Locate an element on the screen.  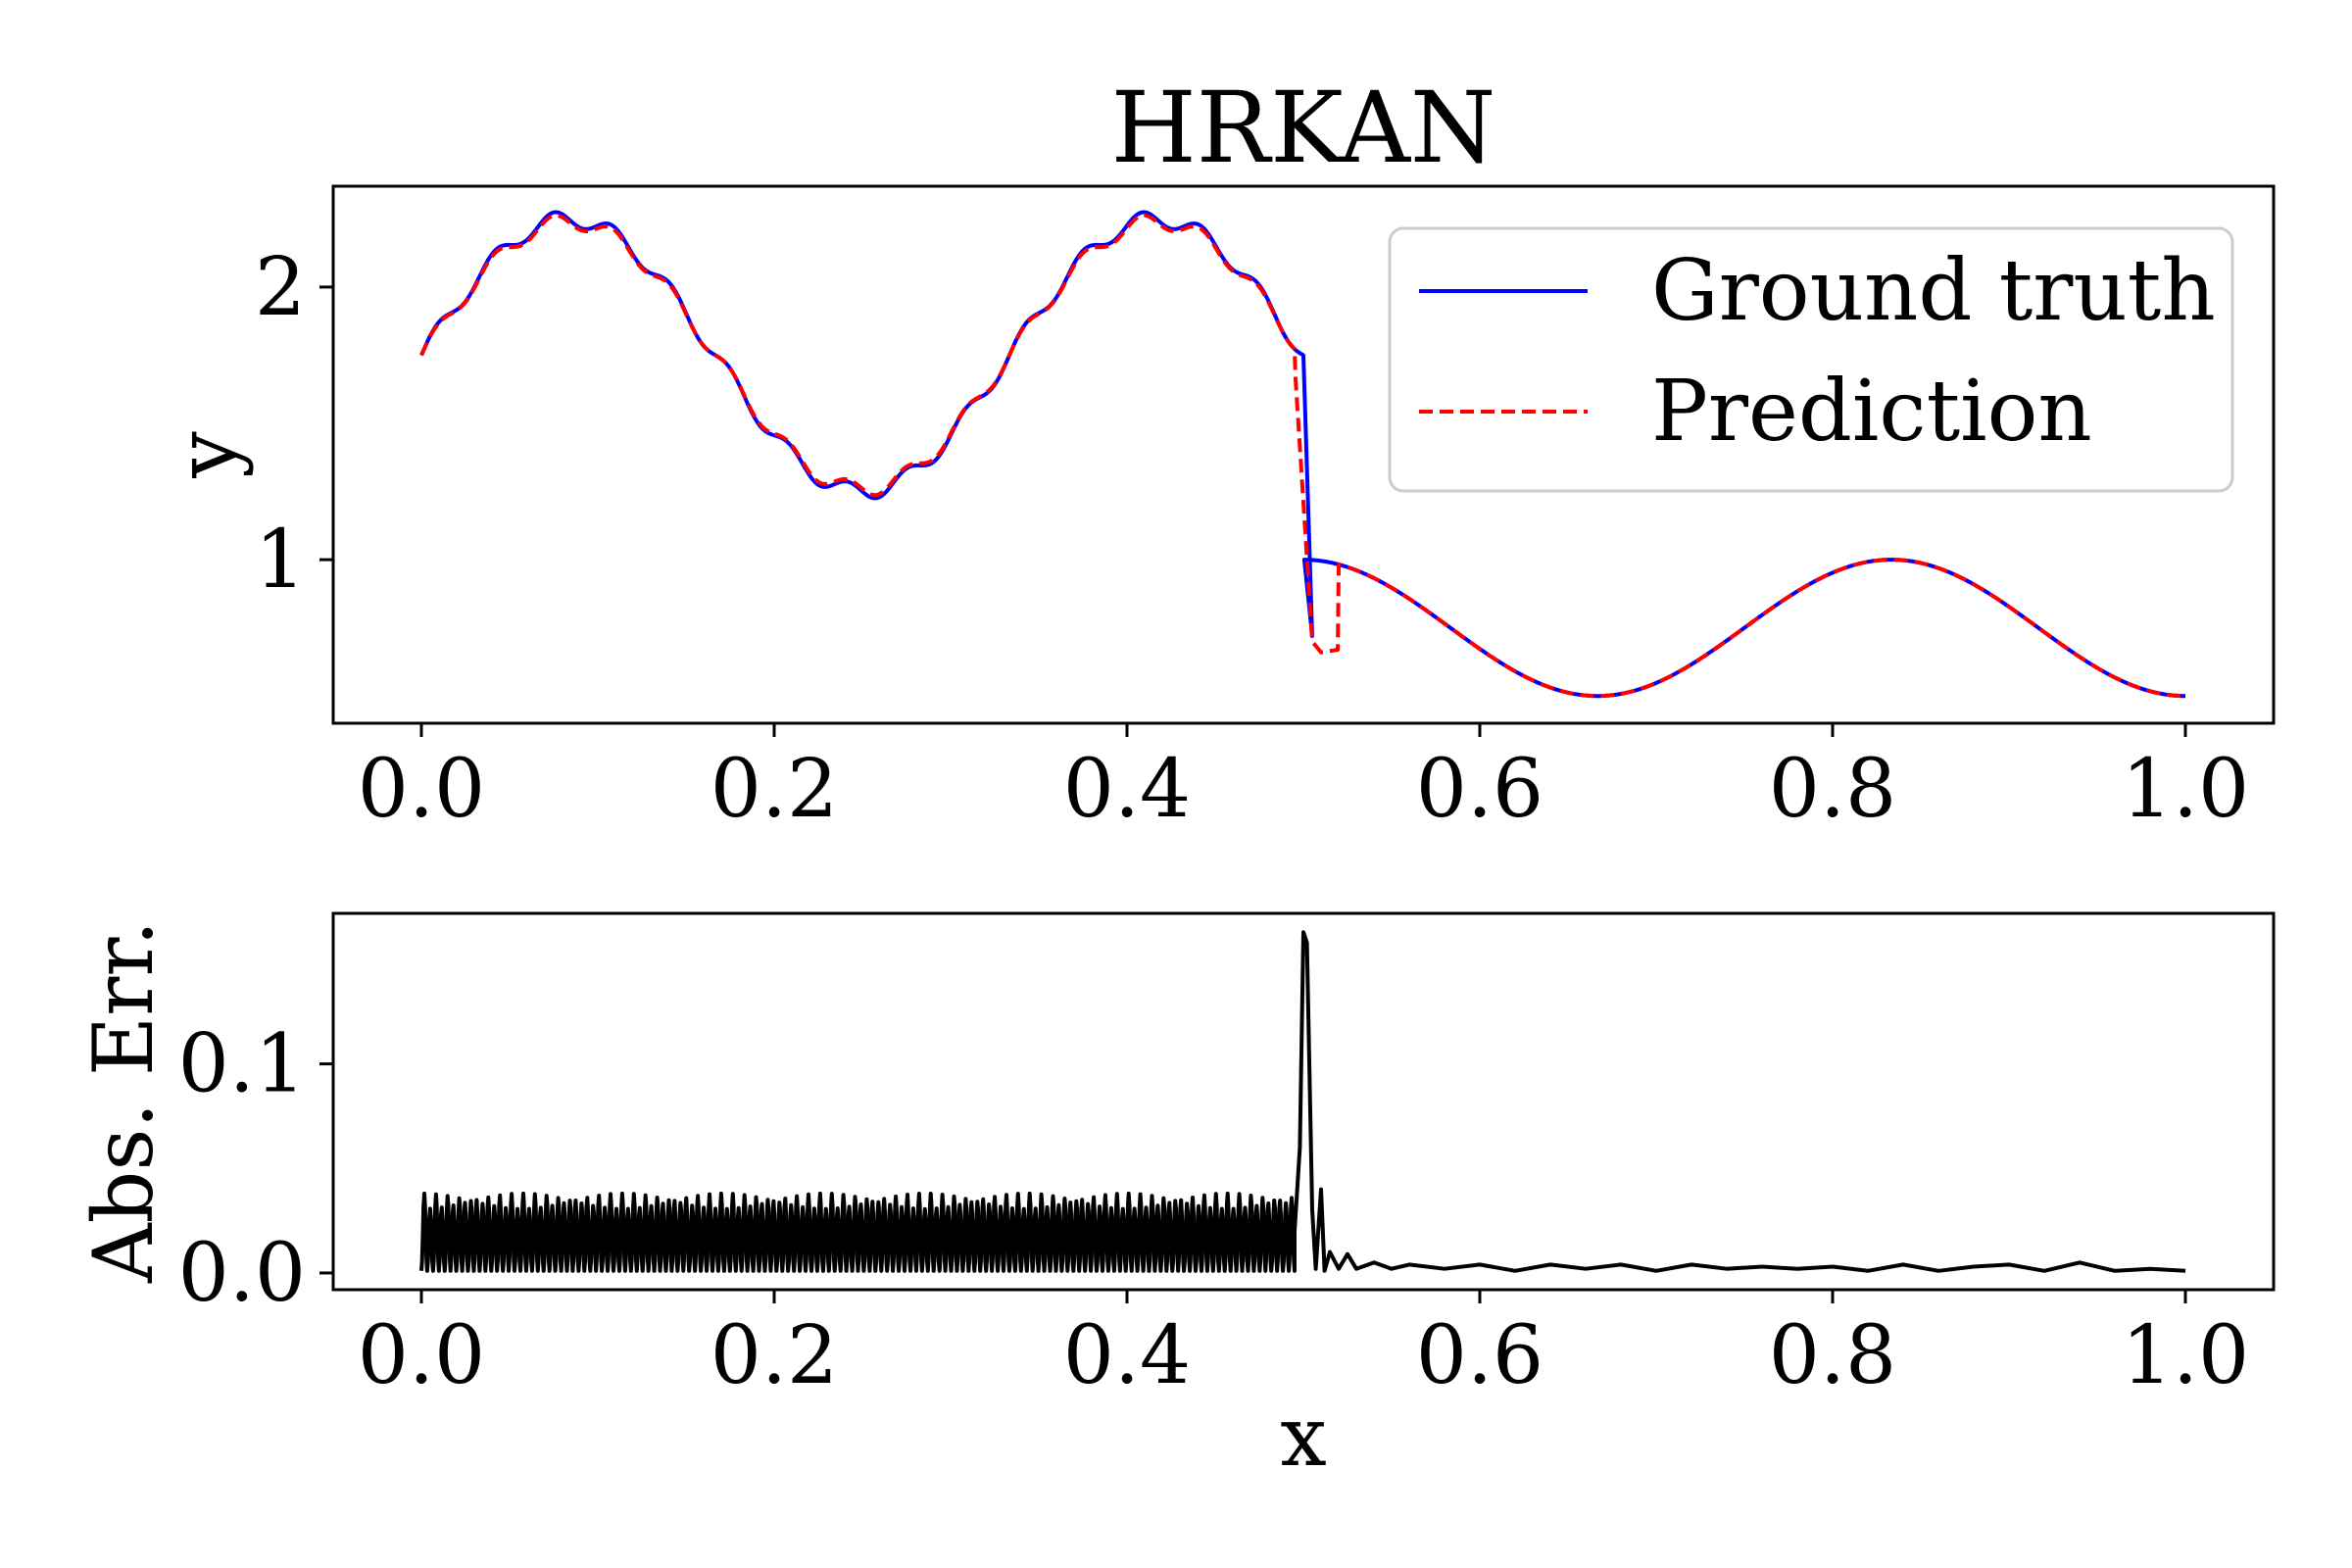
top-x-tick-label: 0.2 is located at coordinates (774, 789).